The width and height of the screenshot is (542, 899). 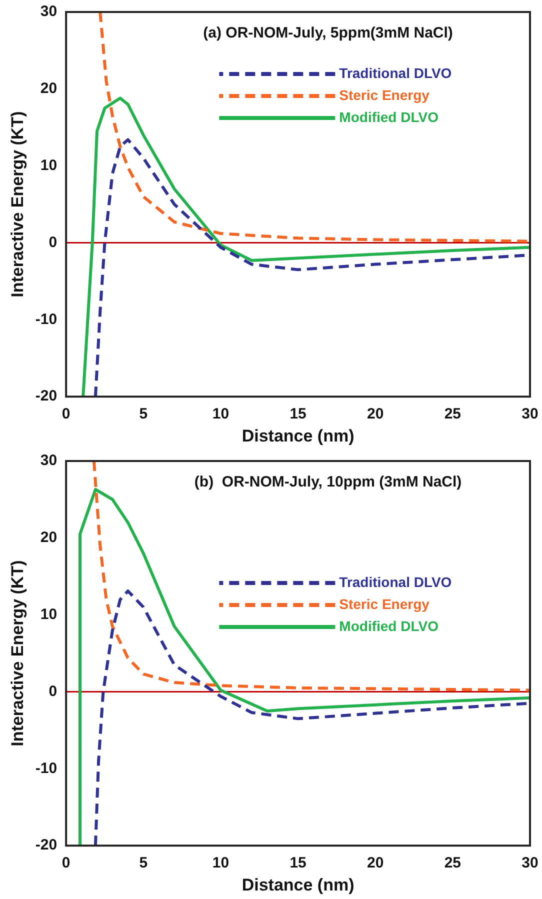 I want to click on annotation: (b) OR-NOM-July, 10ppm (3mM NaCl), so click(x=328, y=482).